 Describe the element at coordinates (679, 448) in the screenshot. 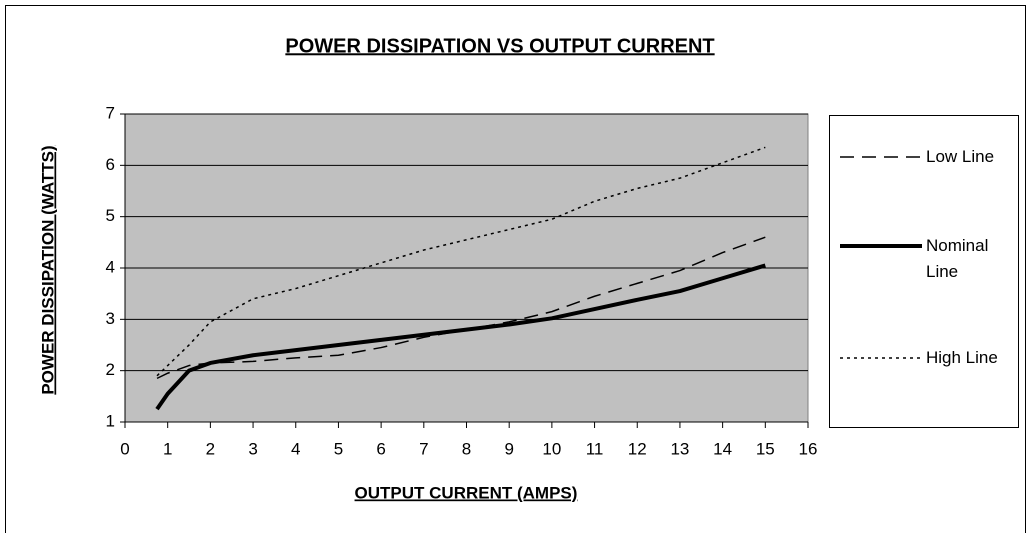

I see `x-tick-label: 13` at that location.